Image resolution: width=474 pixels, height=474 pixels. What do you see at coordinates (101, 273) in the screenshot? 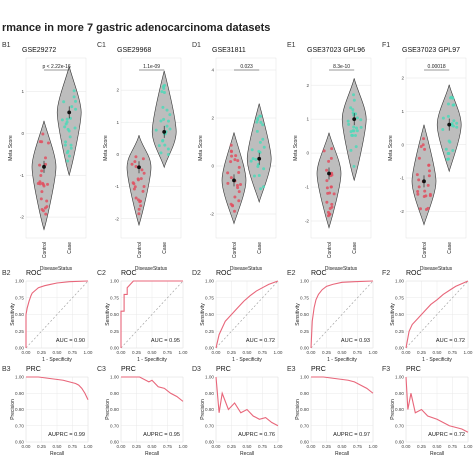
I see `panel-label: C2` at bounding box center [101, 273].